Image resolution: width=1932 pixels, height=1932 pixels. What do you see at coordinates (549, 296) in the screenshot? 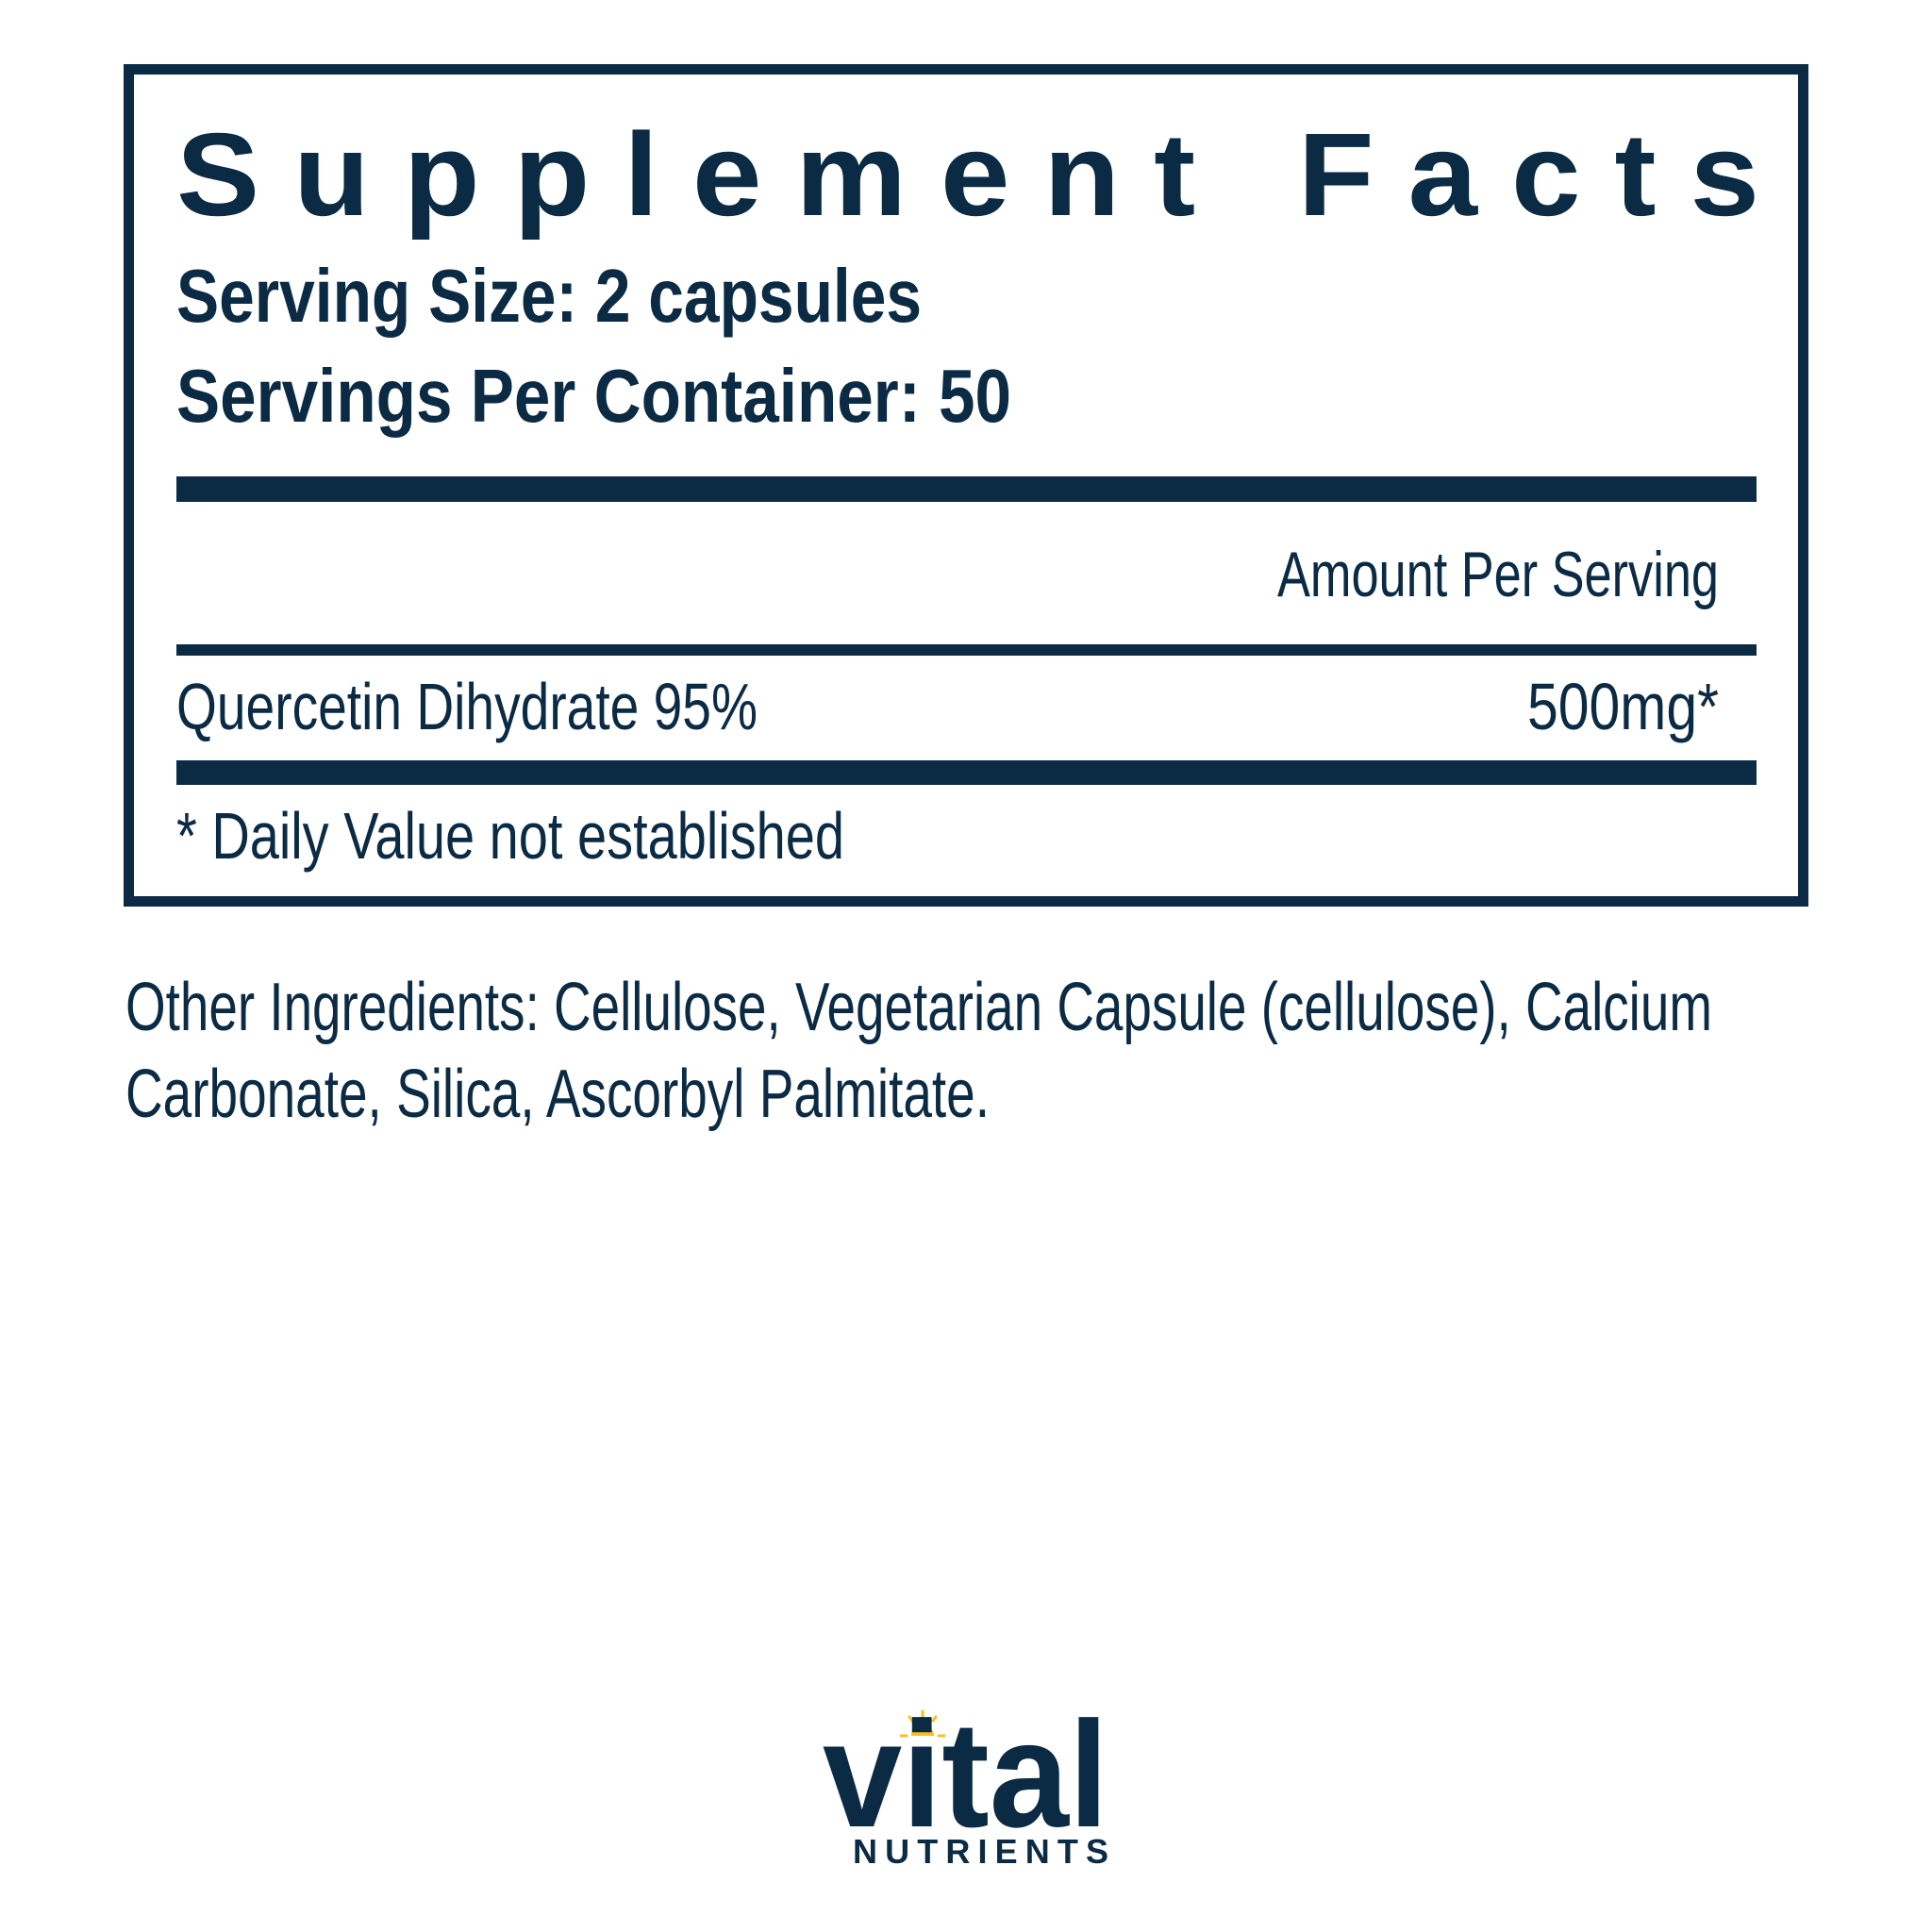
I see `serving-size: Serving Size: 2 capsules` at bounding box center [549, 296].